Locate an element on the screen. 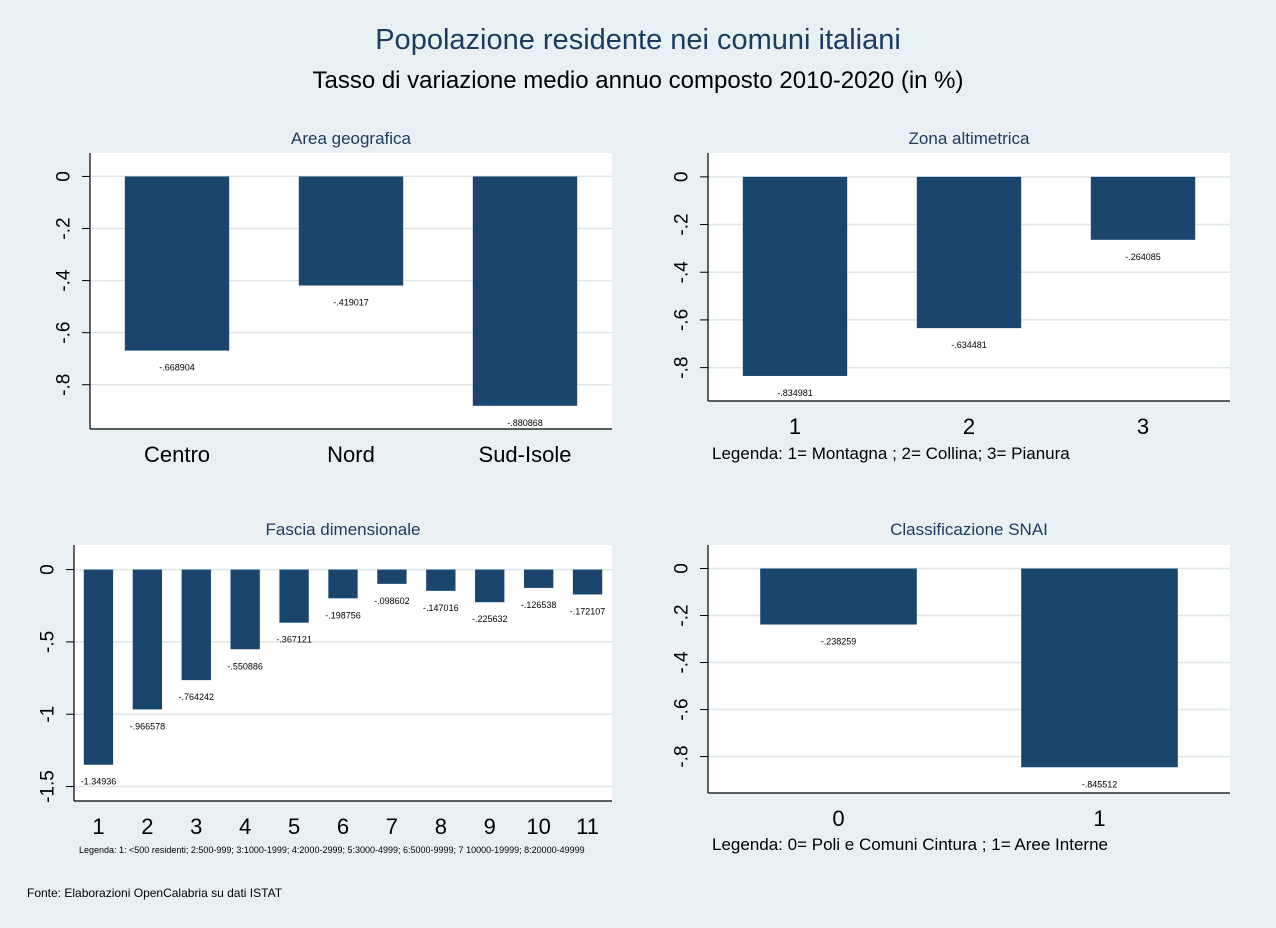  y-tick-label: -.5 is located at coordinates (48, 642).